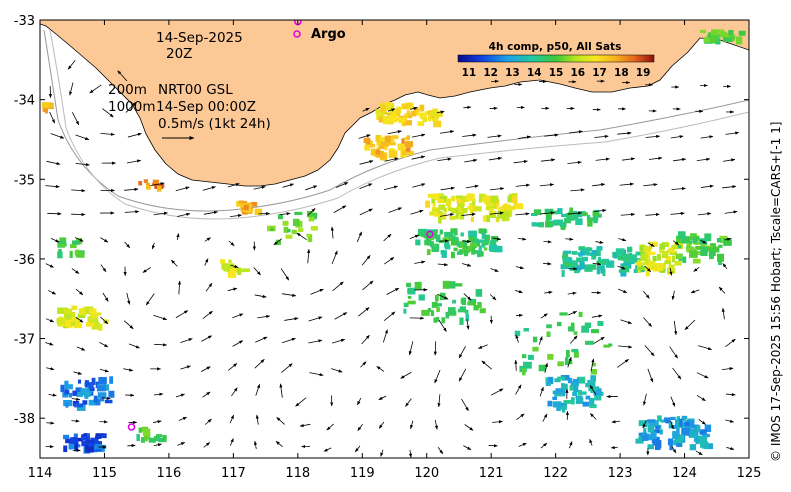 This screenshot has height=492, width=791. What do you see at coordinates (491, 473) in the screenshot?
I see `lon-tick-label: 121` at bounding box center [491, 473].